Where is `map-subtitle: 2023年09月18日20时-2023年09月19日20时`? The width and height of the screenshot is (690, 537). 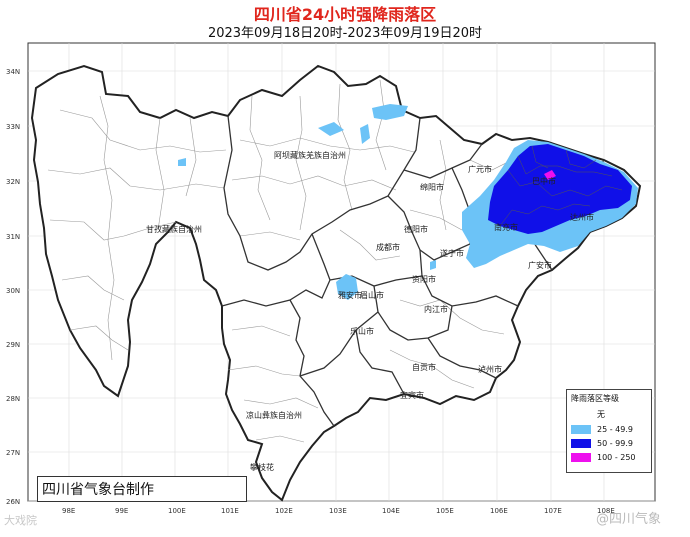
map-subtitle: 2023年09月18日20时-2023年09月19日20时 is located at coordinates (345, 33).